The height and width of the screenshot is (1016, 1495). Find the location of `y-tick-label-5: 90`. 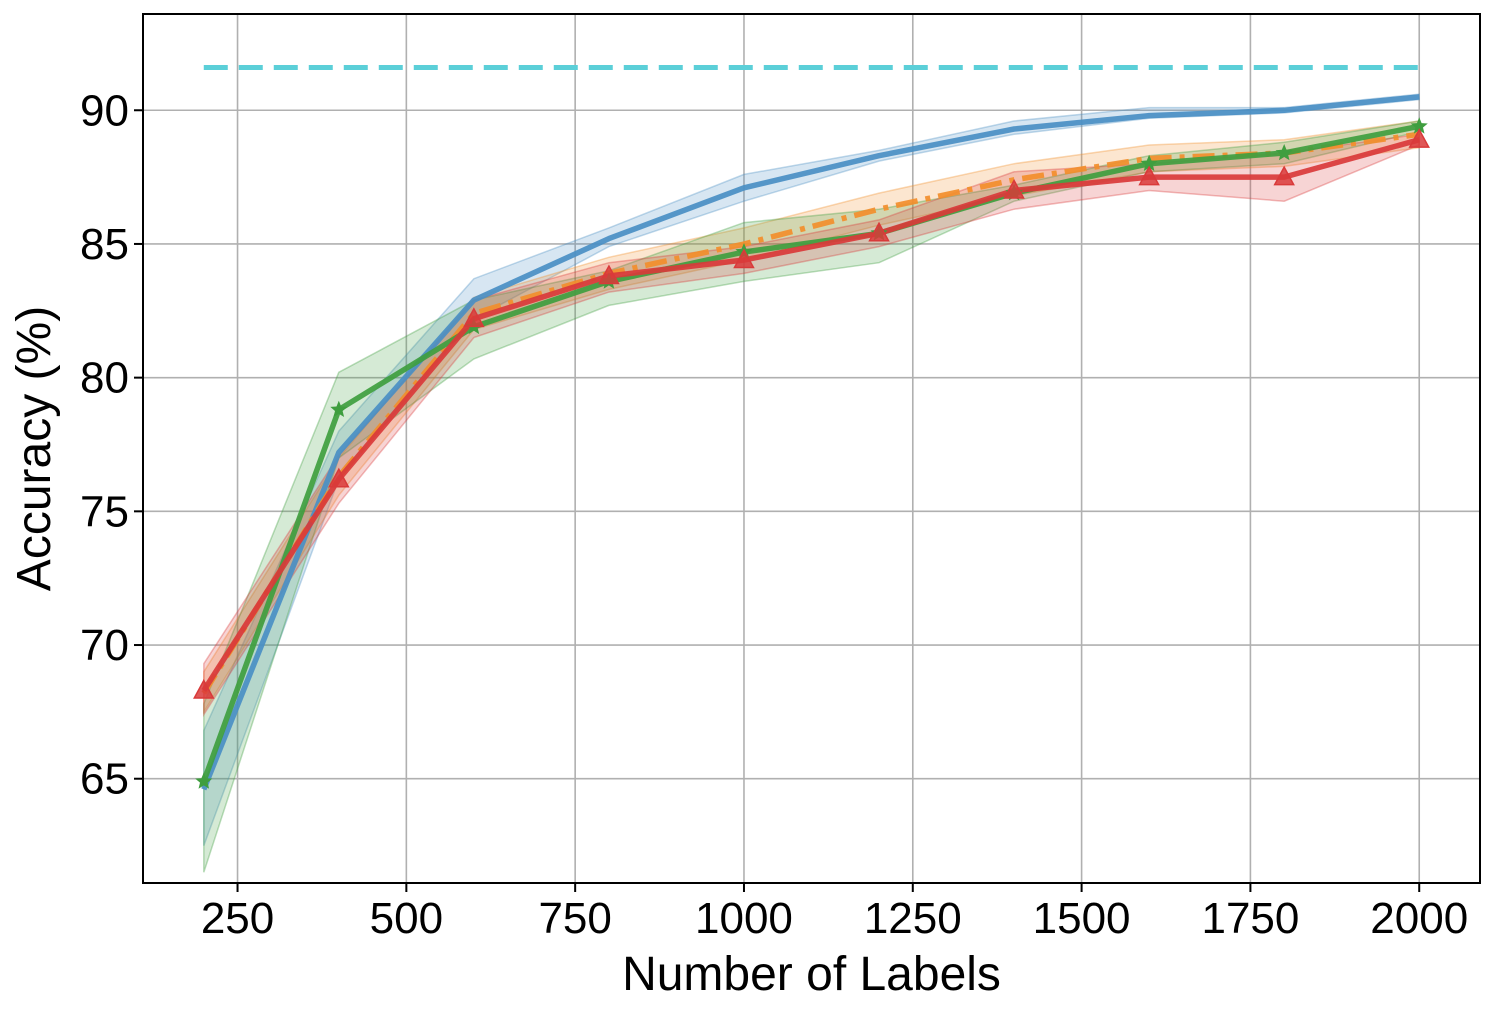

y-tick-label-5: 90 is located at coordinates (104, 110).